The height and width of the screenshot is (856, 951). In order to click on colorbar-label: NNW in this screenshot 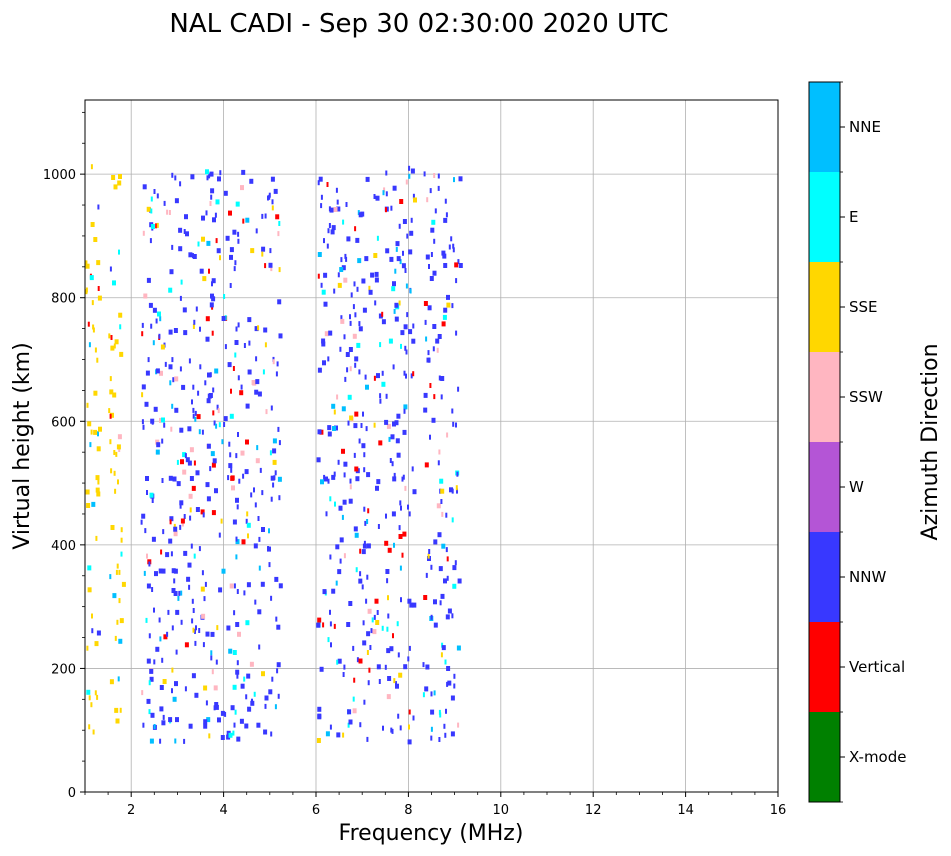, I will do `click(867, 577)`.